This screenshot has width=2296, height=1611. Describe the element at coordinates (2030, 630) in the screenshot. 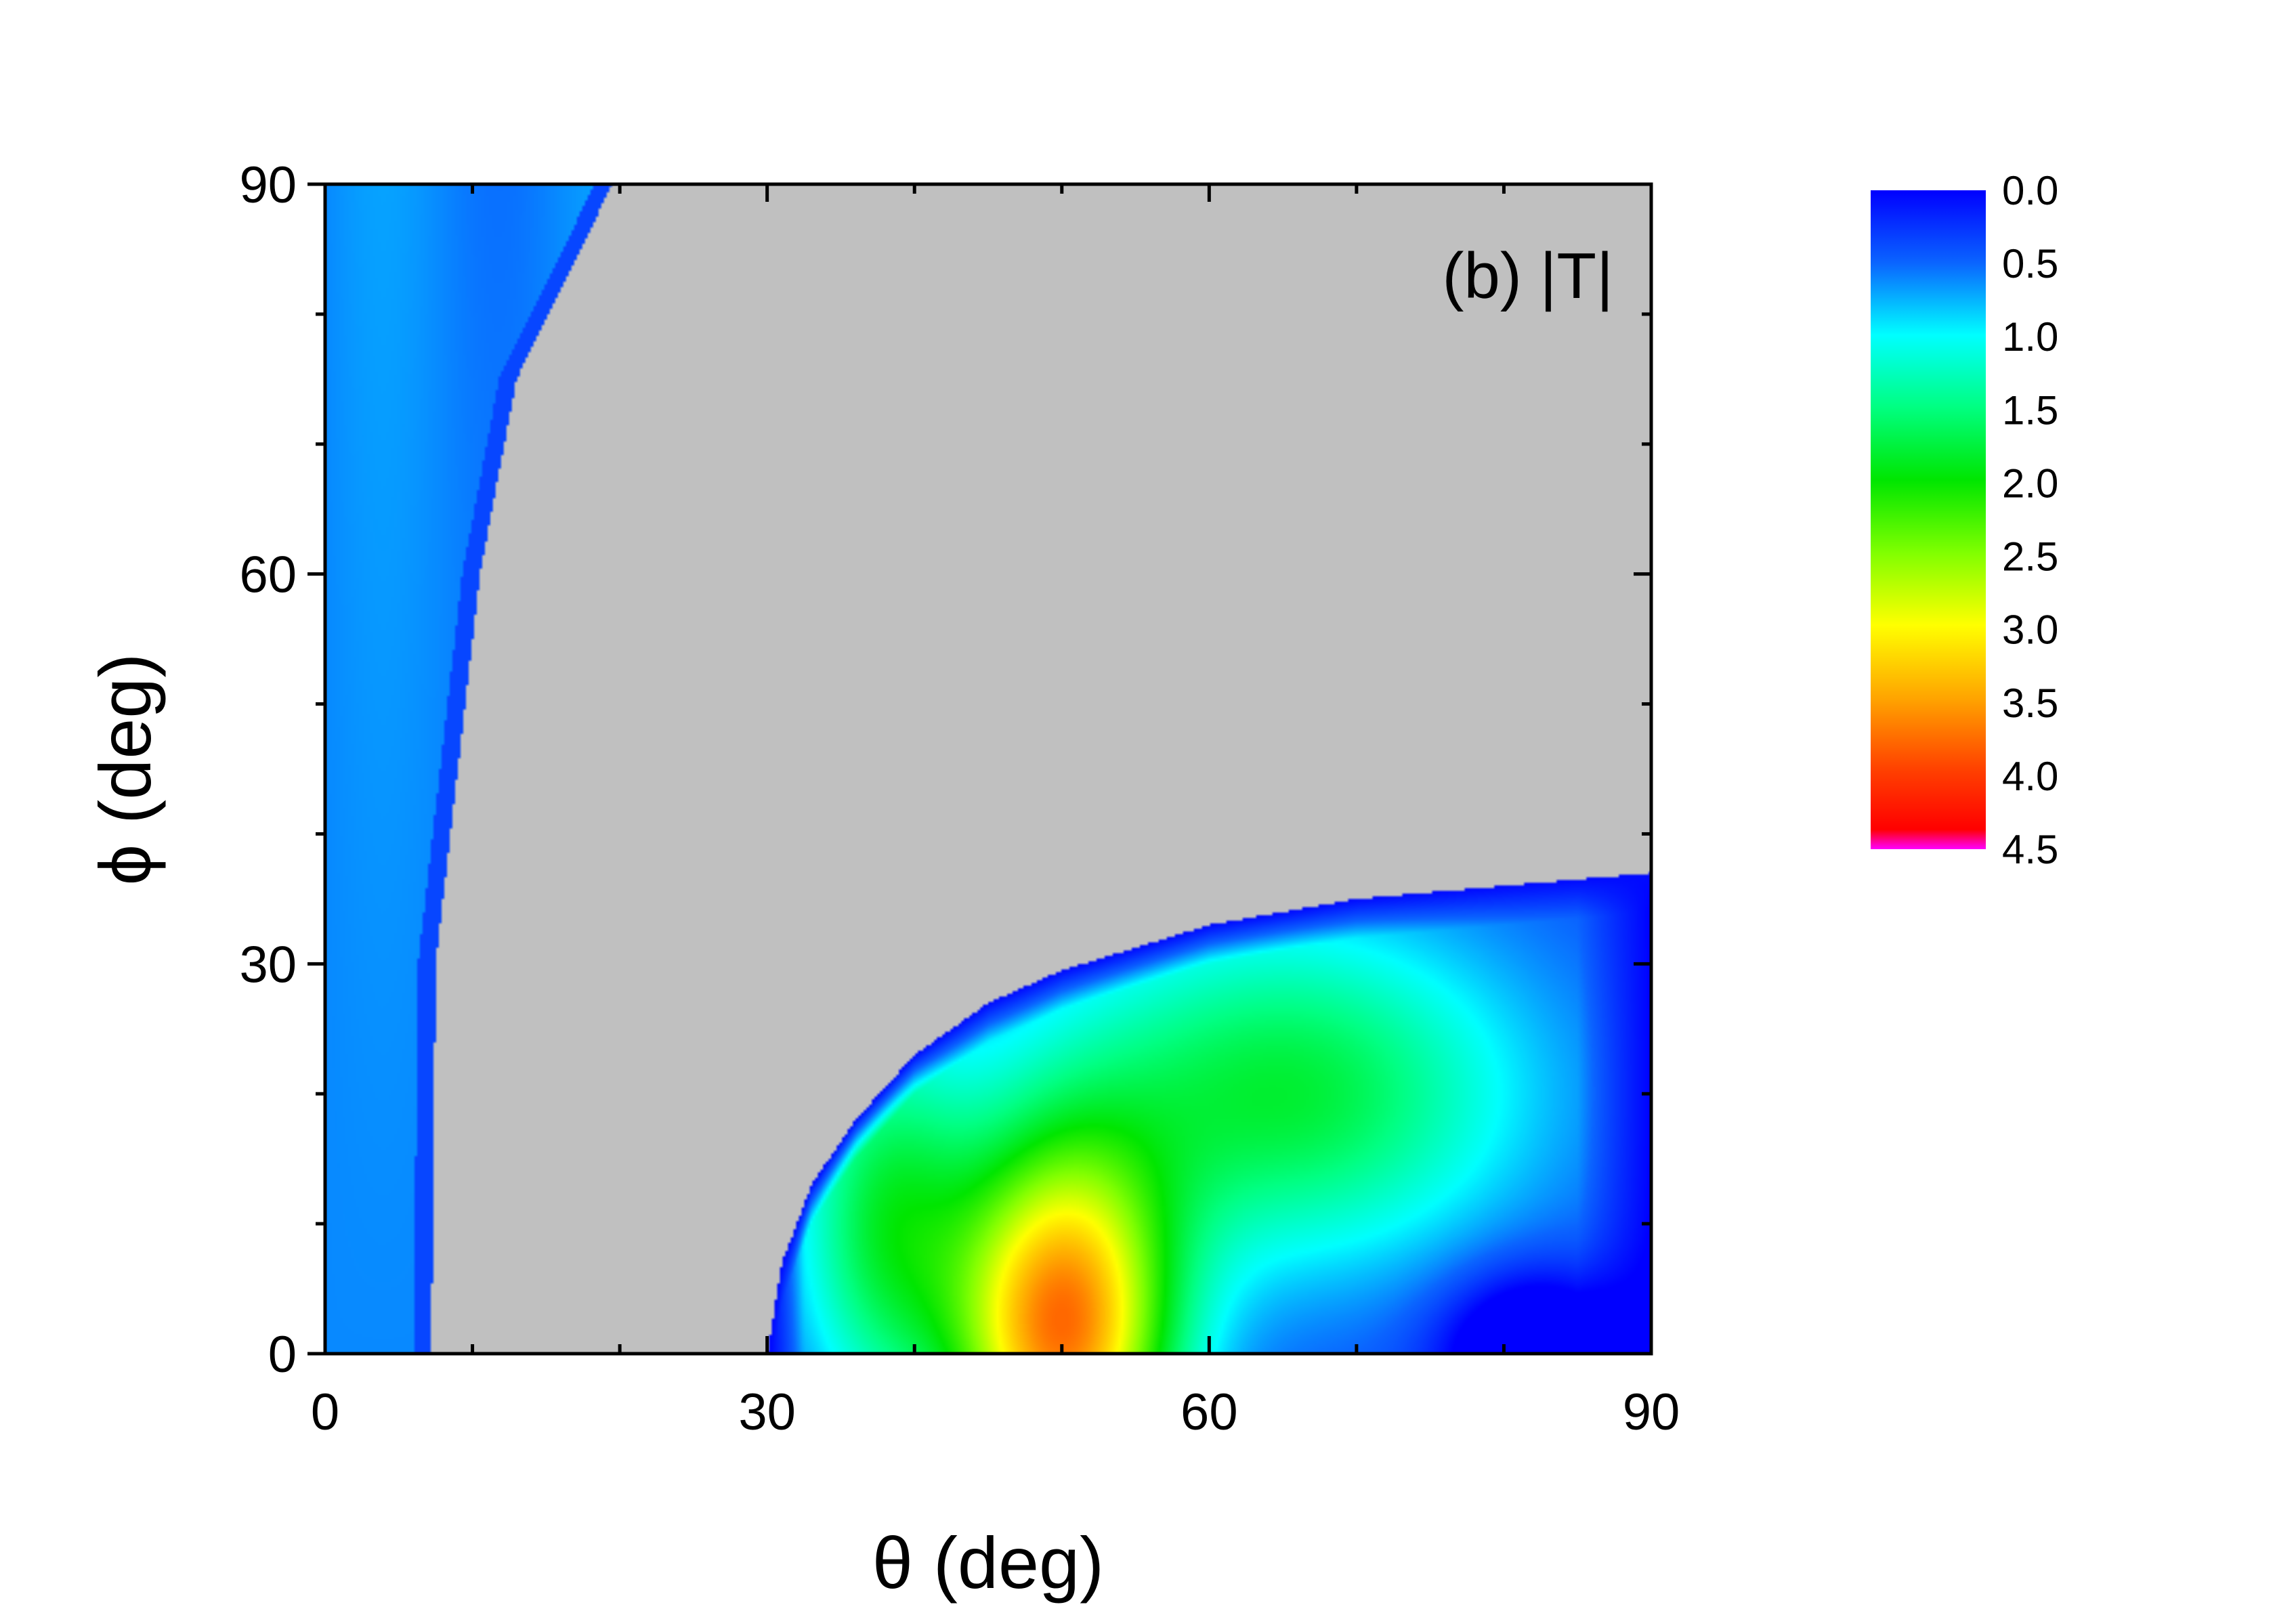

I see `colorbar-label: 3.0` at that location.